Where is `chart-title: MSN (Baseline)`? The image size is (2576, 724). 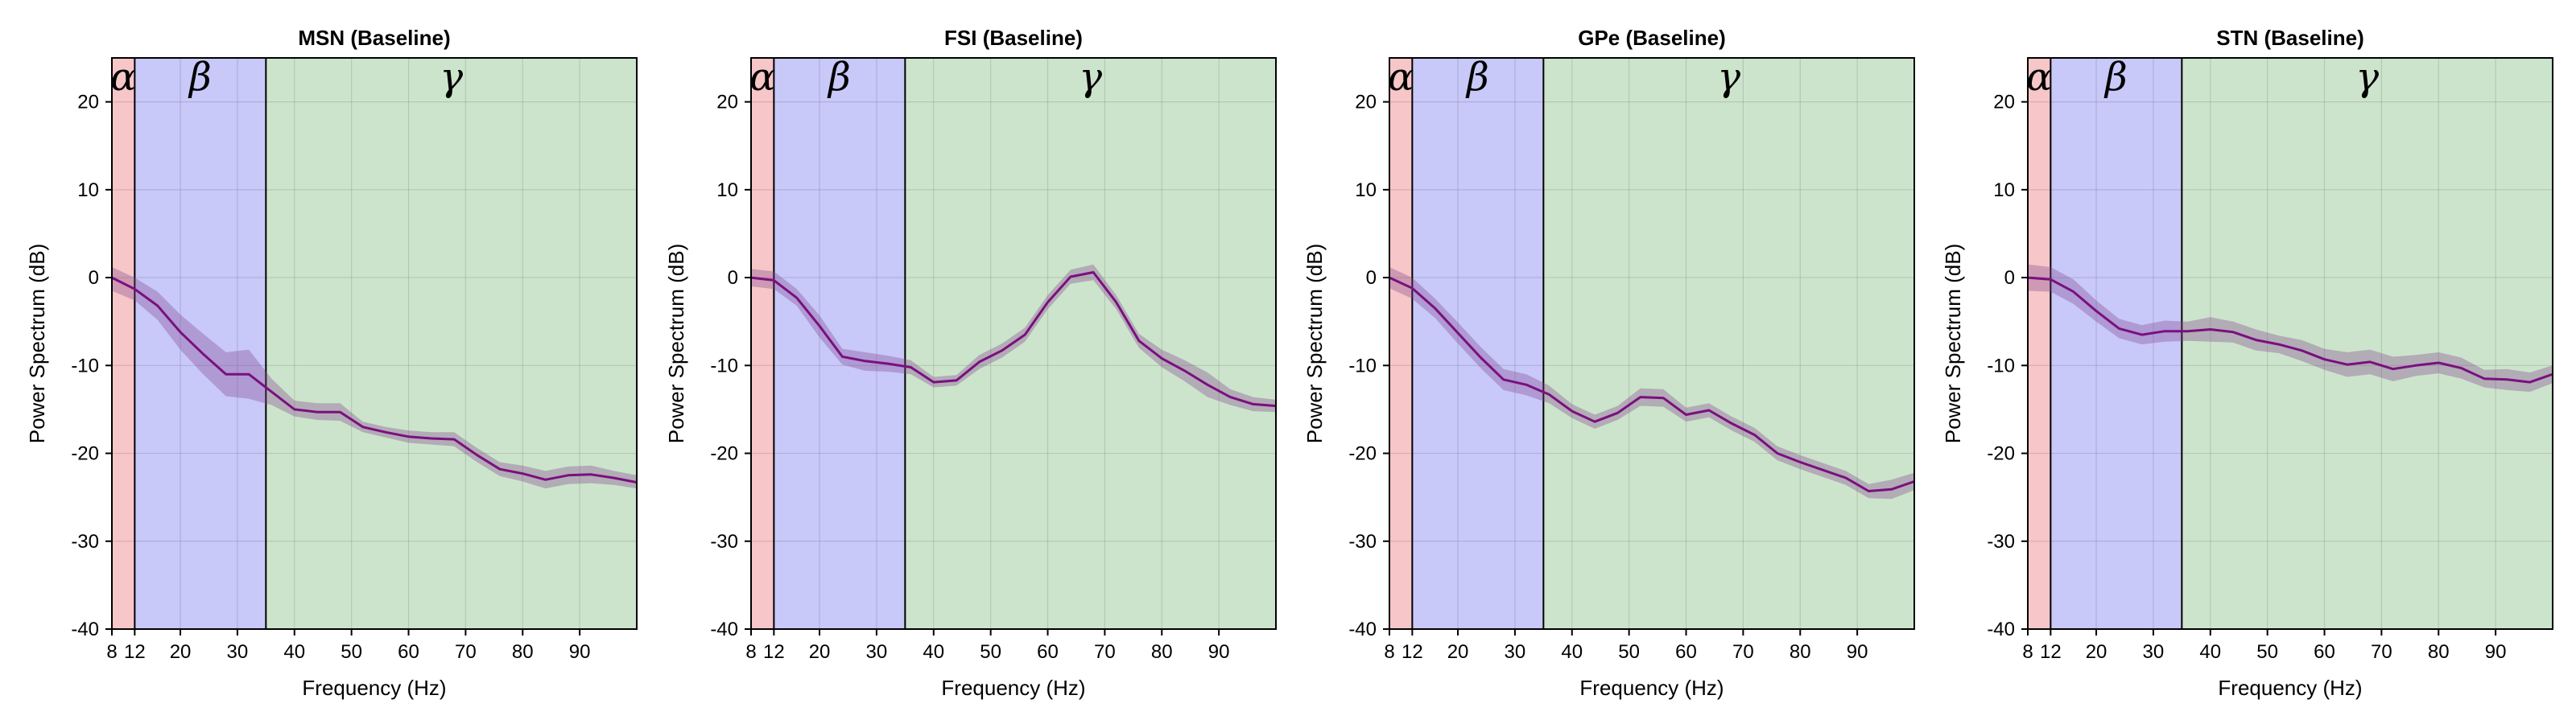
chart-title: MSN (Baseline) is located at coordinates (374, 38).